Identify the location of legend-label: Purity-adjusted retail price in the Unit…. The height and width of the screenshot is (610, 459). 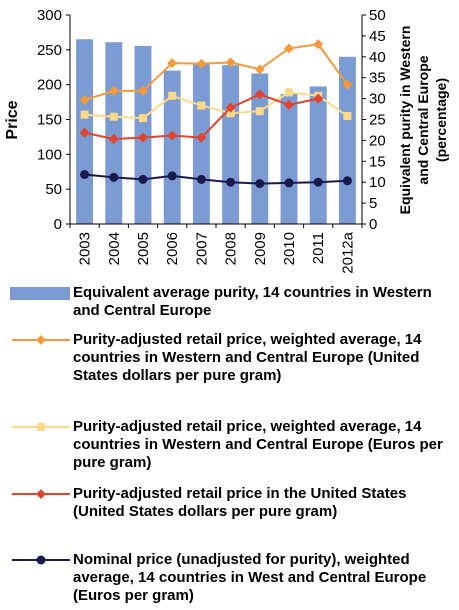
(240, 502).